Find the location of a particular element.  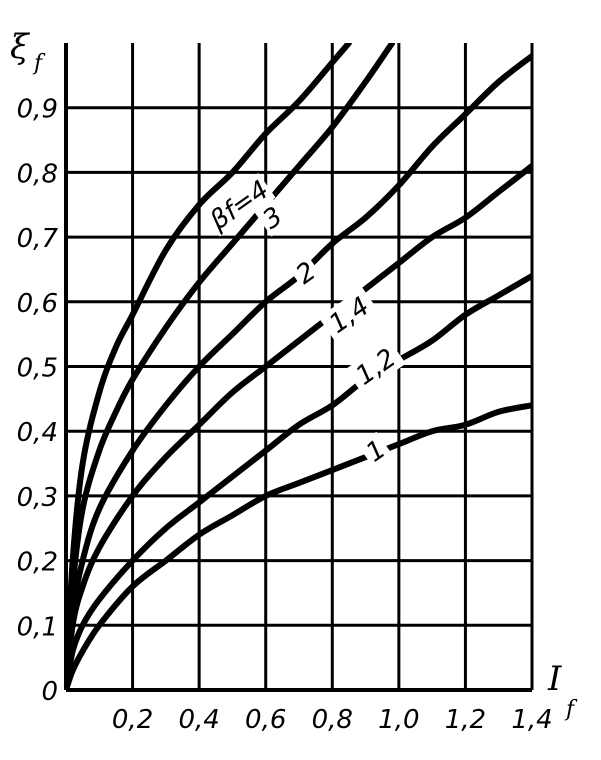

y-axis-title: ξ is located at coordinates (20, 47).